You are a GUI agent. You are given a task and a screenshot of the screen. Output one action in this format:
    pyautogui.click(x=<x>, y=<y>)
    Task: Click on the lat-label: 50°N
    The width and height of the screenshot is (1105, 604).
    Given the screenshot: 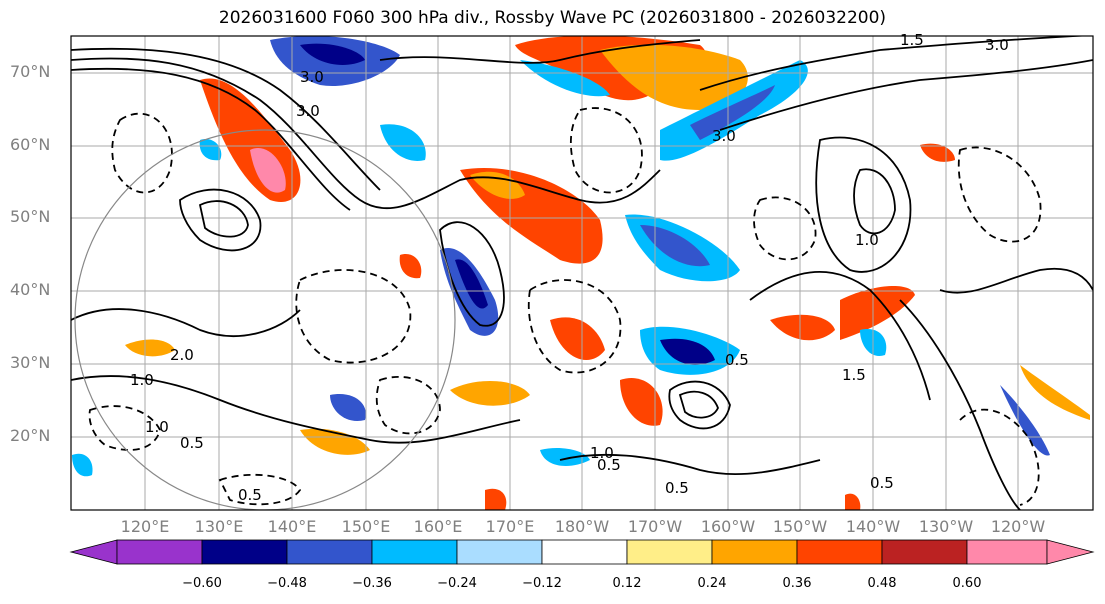 What is the action you would take?
    pyautogui.click(x=30, y=216)
    